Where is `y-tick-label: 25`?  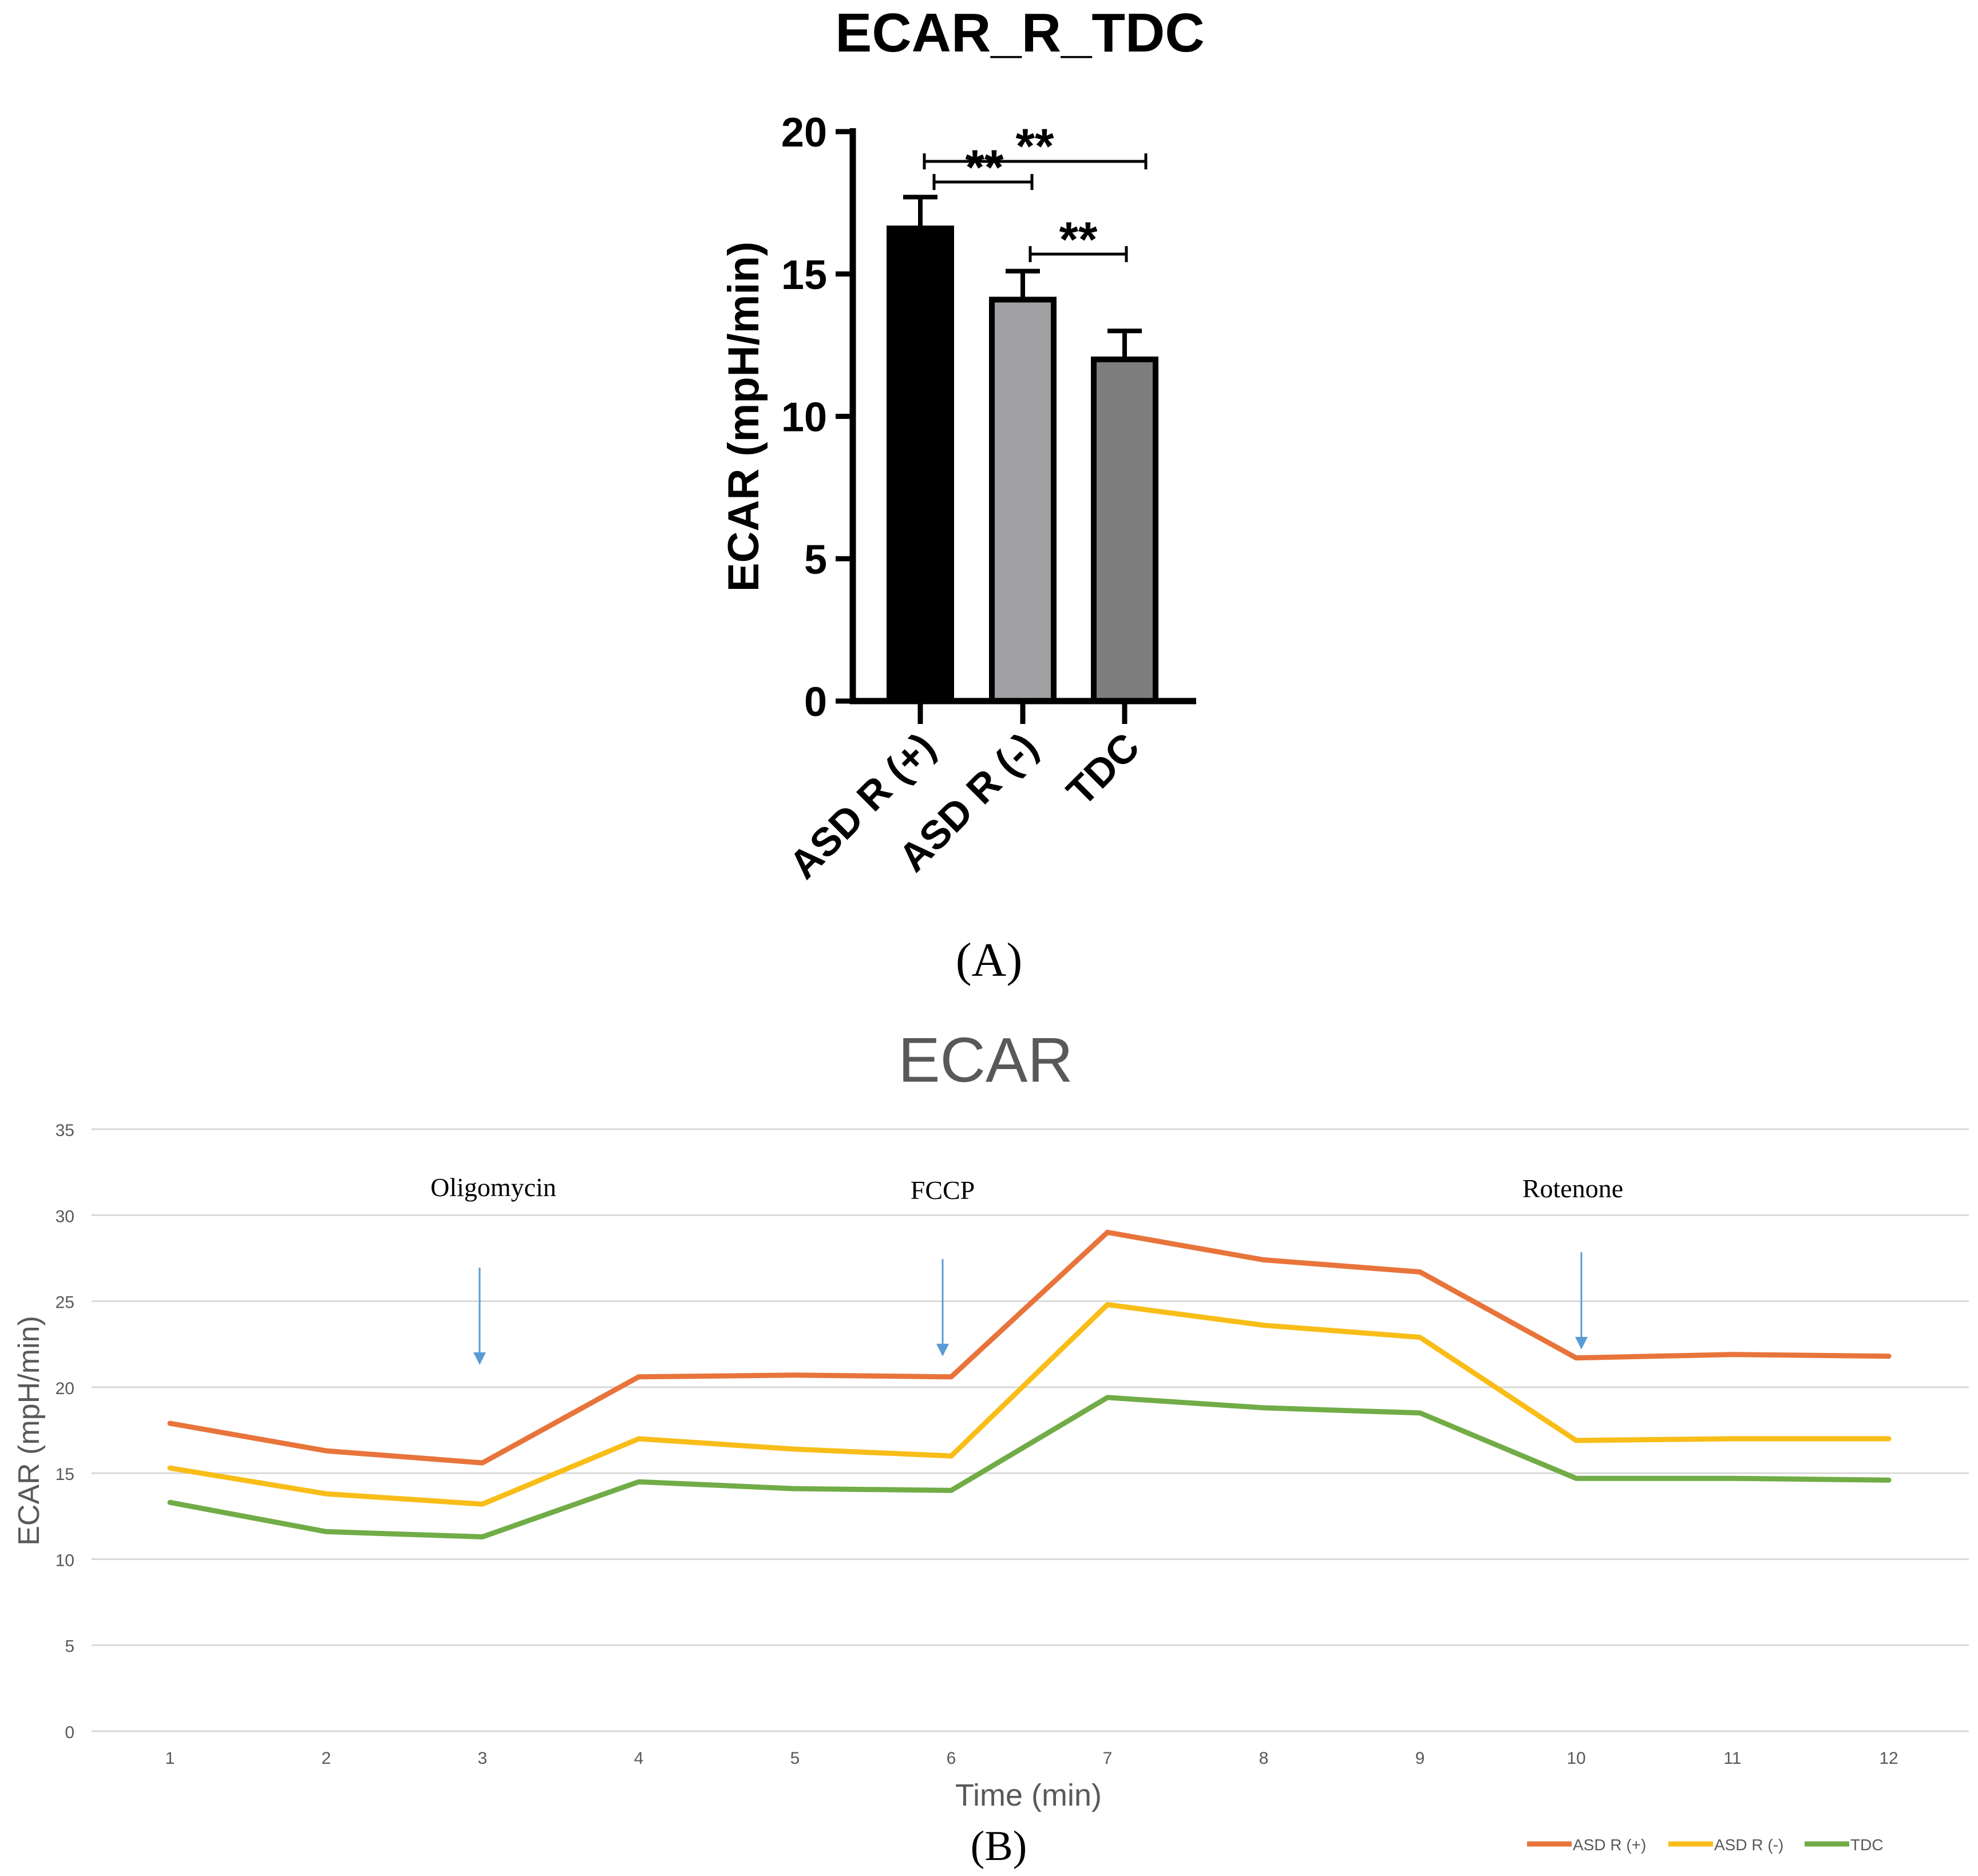 y-tick-label: 25 is located at coordinates (65, 1302).